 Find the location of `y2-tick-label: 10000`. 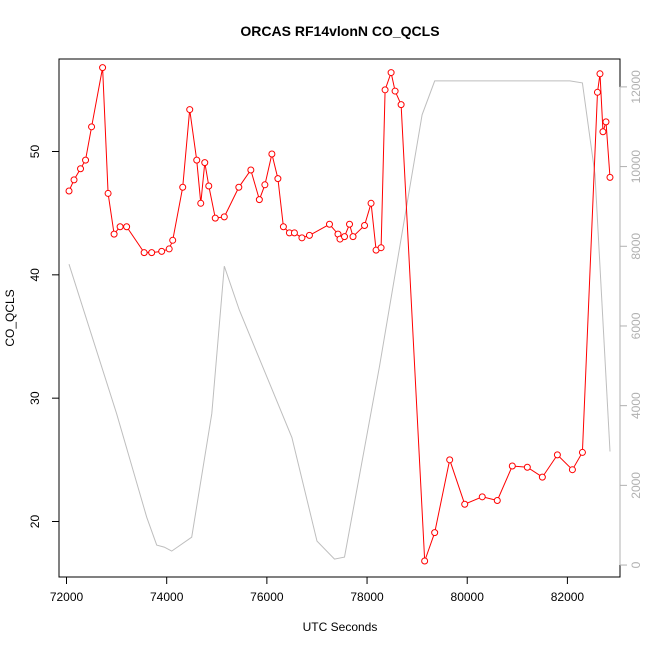

y2-tick-label: 10000 is located at coordinates (636, 167).